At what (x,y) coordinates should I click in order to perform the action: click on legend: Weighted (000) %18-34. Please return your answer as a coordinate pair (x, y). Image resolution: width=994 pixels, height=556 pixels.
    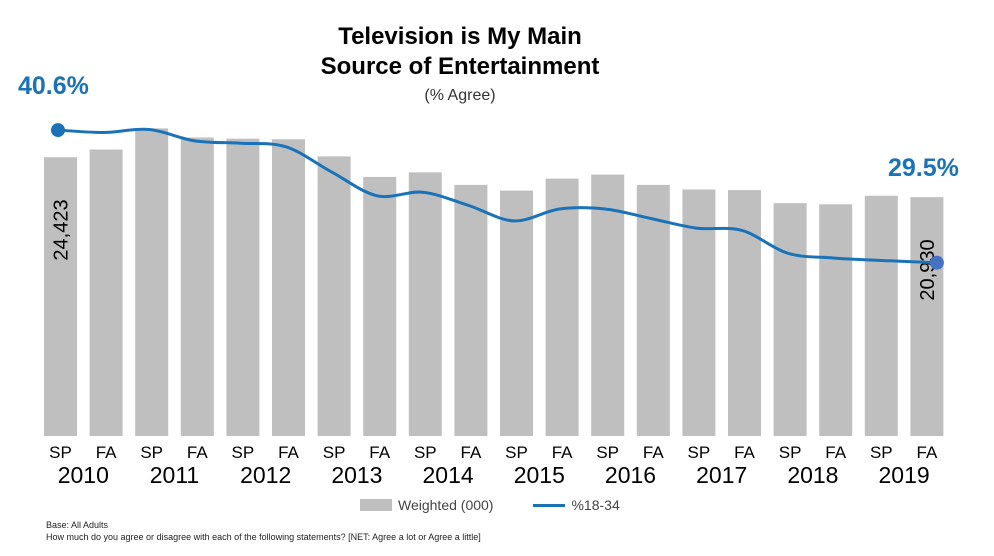
    Looking at the image, I should click on (490, 505).